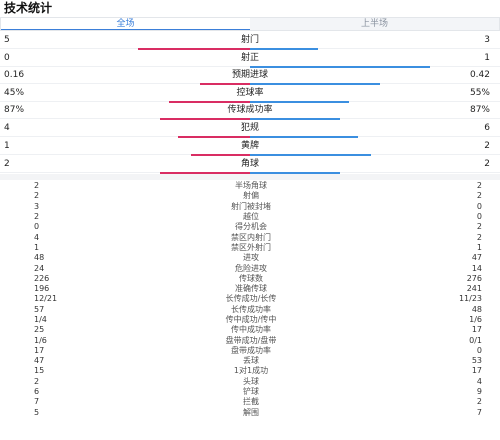 The width and height of the screenshot is (500, 440). What do you see at coordinates (251, 350) in the screenshot?
I see `stat-label: 盘带成功率` at bounding box center [251, 350].